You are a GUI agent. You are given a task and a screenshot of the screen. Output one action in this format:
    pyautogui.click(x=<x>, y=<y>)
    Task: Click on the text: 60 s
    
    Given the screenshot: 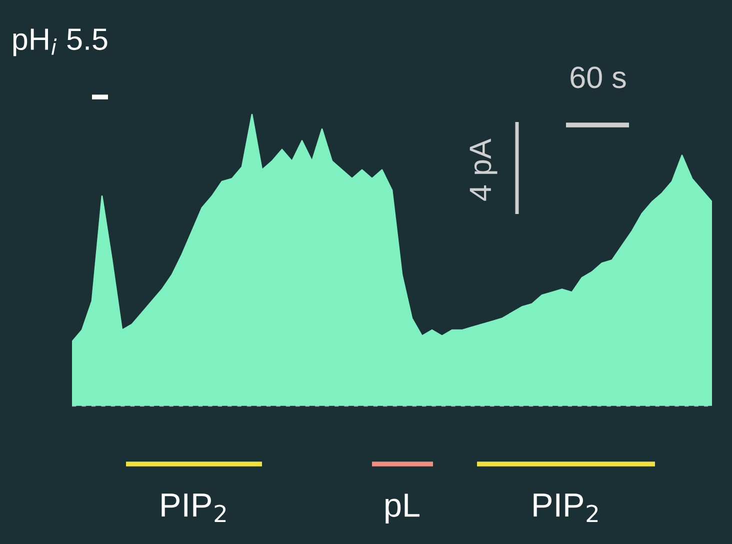 What is the action you would take?
    pyautogui.click(x=598, y=77)
    